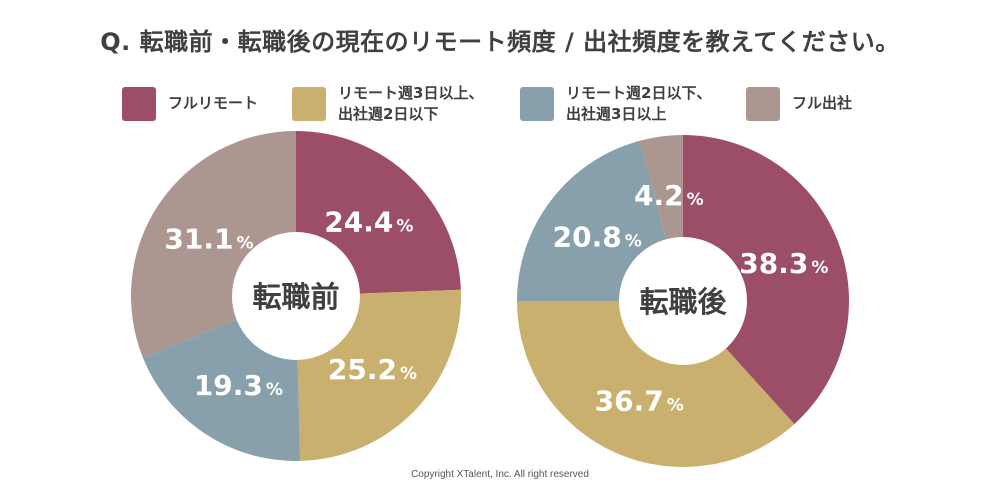 The width and height of the screenshot is (1000, 500). I want to click on chart-title: Q. 転職前・転職後の現在のリモート頻度 / 出社頻度を教えてください。, so click(500, 42).